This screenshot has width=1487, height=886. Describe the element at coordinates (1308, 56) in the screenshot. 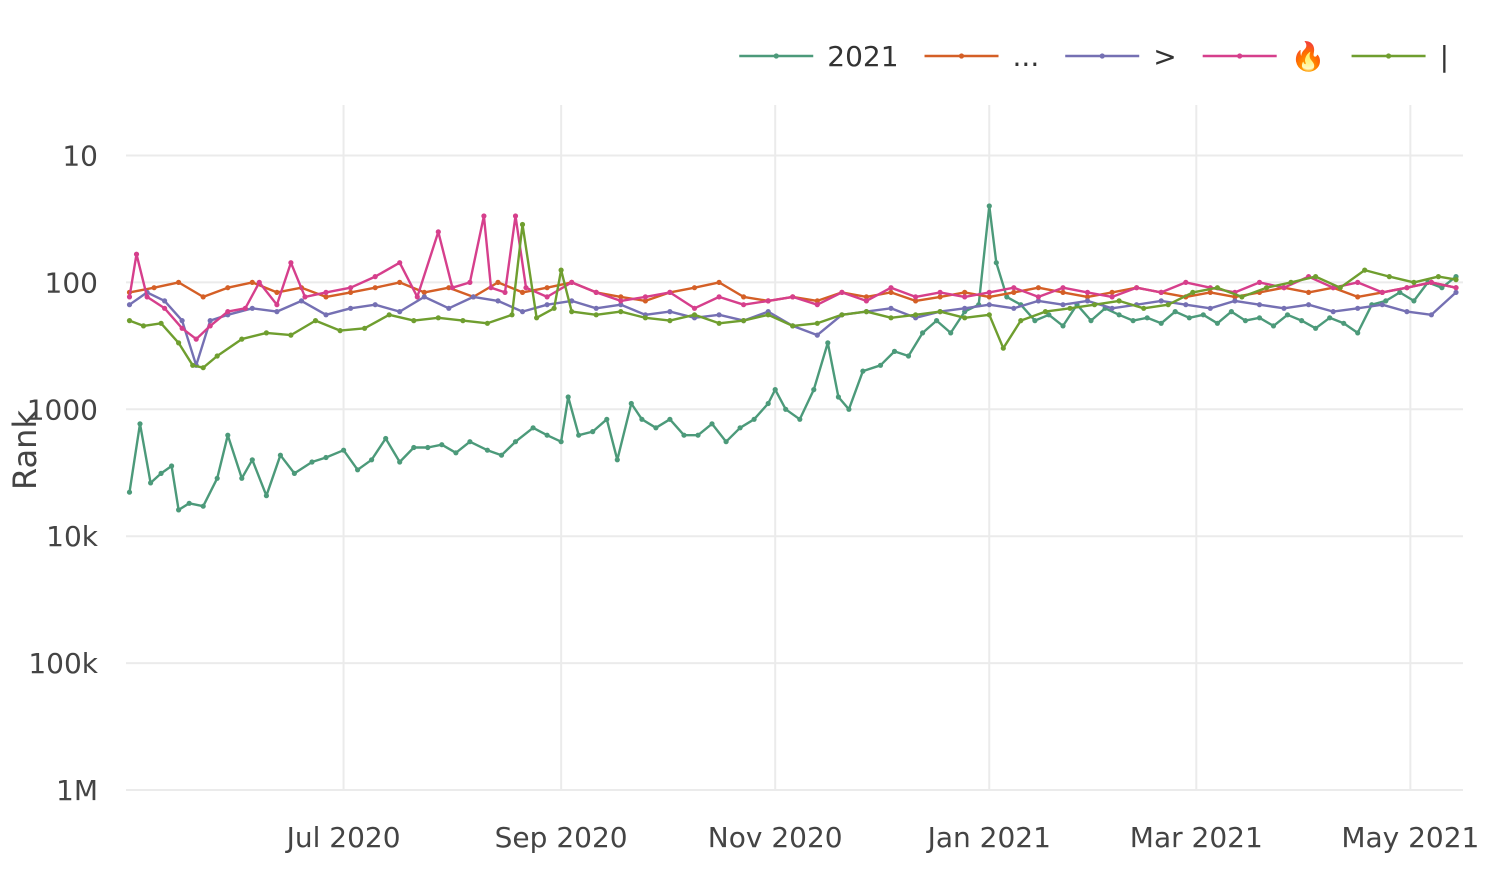

I see `legend-label: 🔥` at that location.